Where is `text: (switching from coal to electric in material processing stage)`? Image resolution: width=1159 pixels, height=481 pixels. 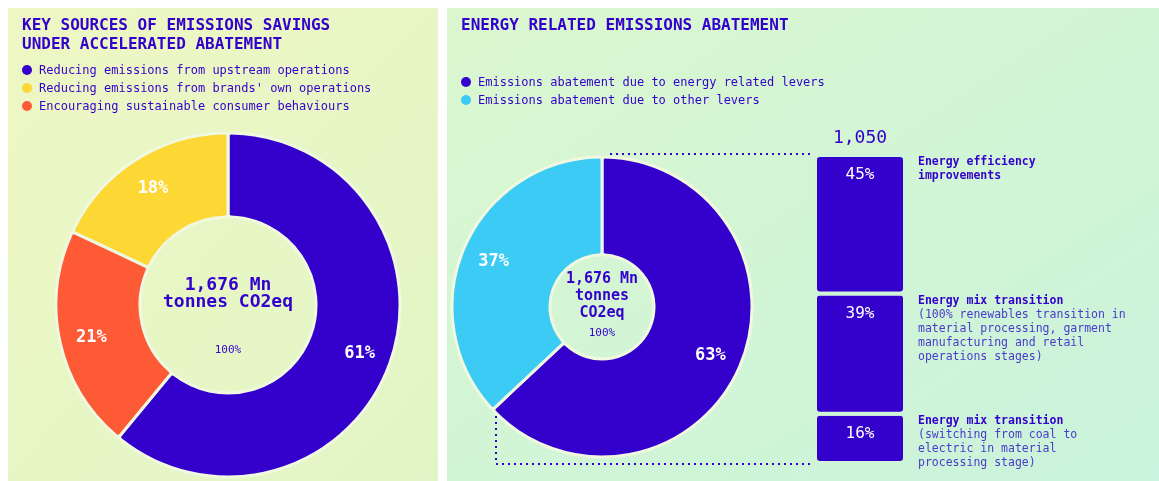 text: (switching from coal to electric in material processing stage) is located at coordinates (998, 447).